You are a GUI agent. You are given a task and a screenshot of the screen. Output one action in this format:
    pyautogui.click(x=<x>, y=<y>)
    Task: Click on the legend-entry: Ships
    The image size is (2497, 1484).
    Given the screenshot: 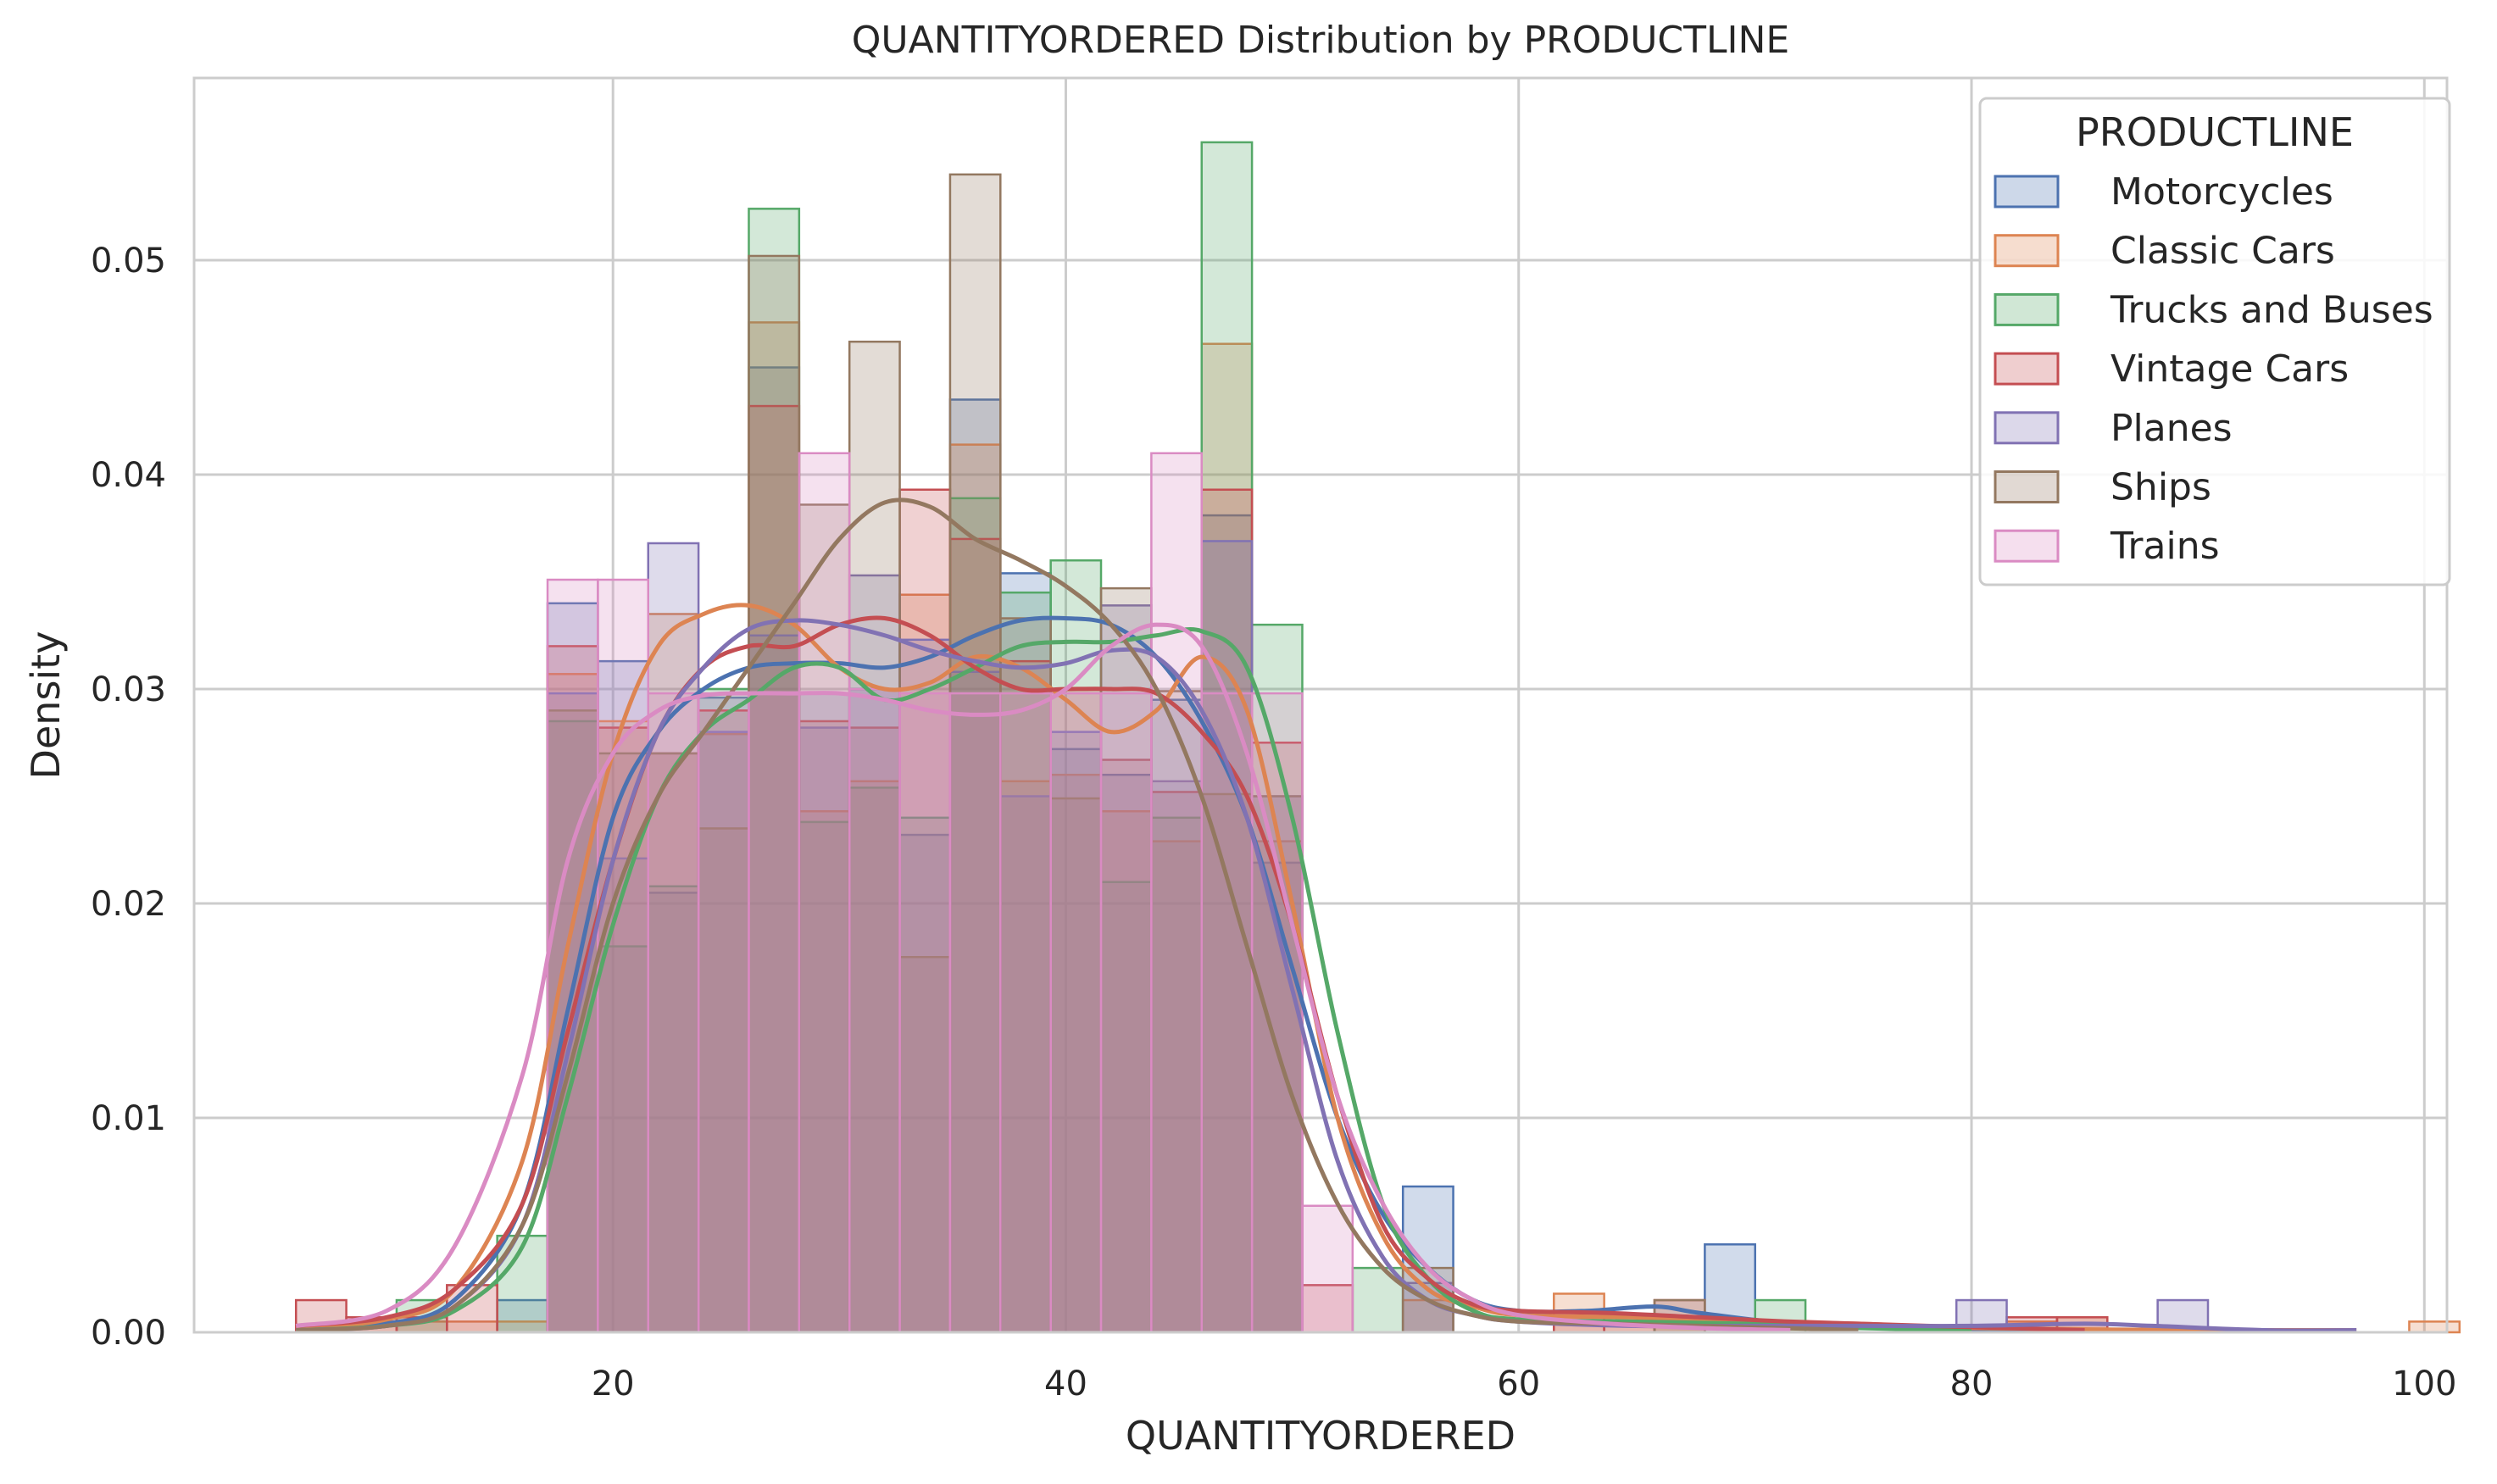 What is the action you would take?
    pyautogui.click(x=2102, y=488)
    